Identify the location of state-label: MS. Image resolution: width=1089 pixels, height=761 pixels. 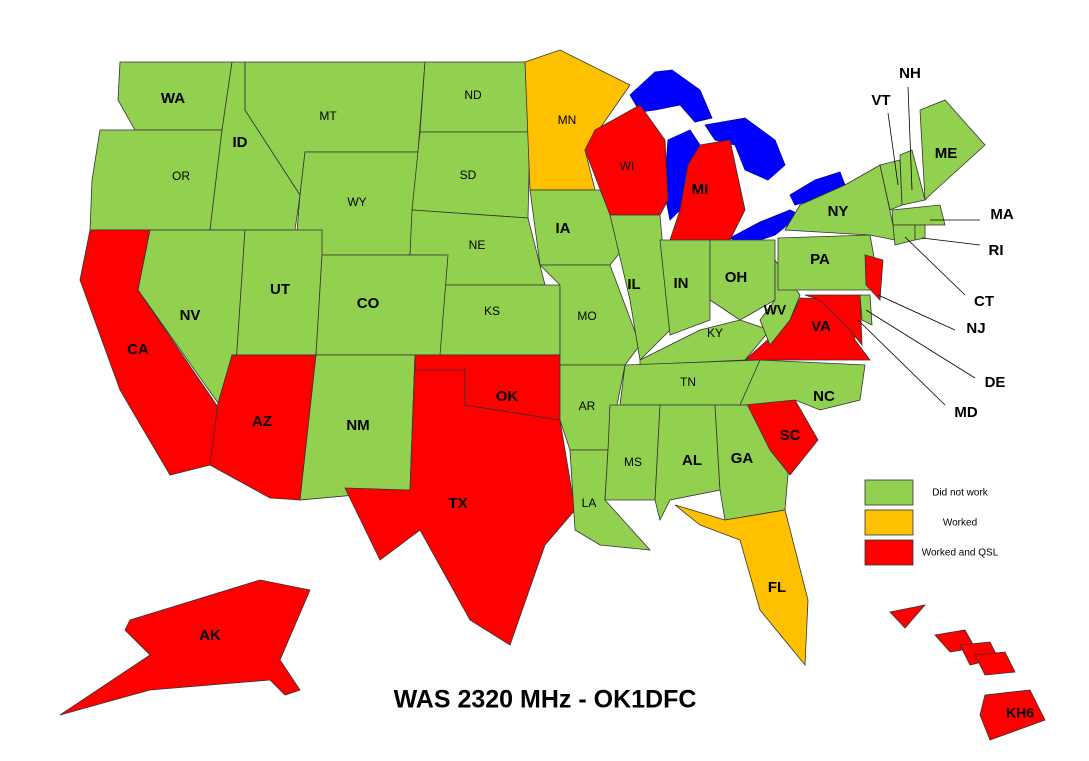
(633, 462).